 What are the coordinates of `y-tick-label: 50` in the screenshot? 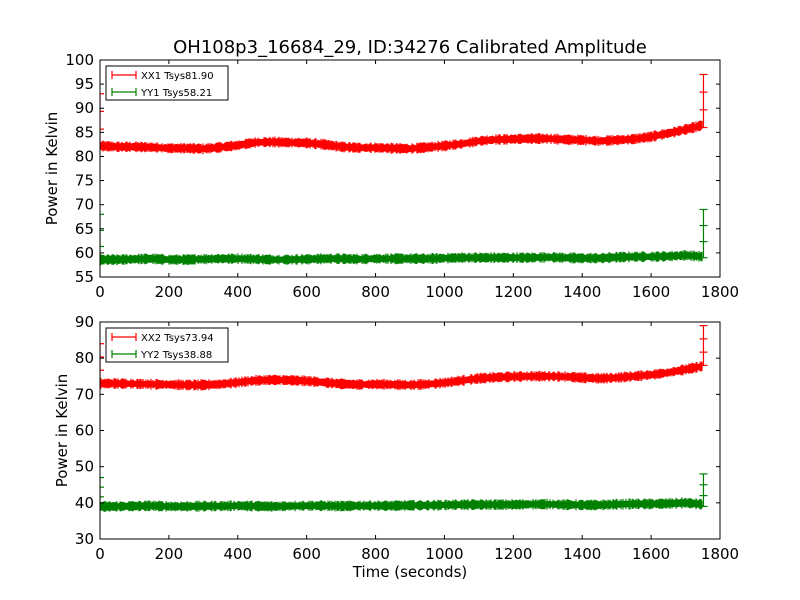 It's located at (84, 467).